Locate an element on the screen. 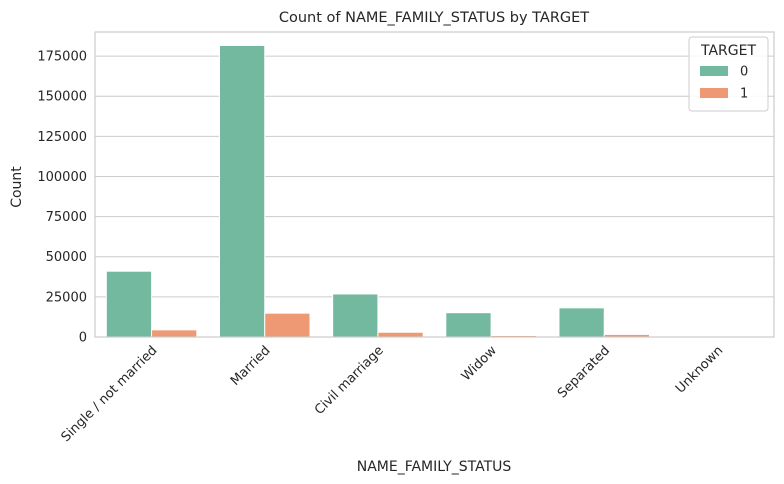 The image size is (784, 484). x-tick-label: Married is located at coordinates (251, 366).